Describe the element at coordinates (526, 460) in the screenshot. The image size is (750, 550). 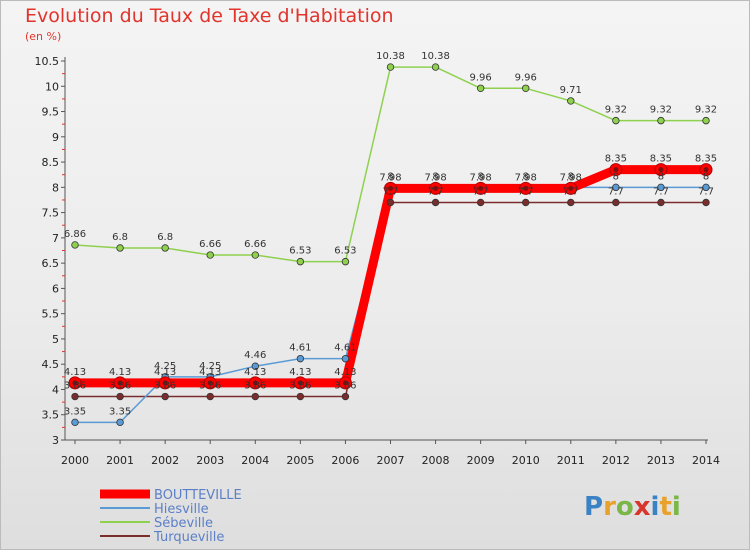
I see `x-tick-label: 2010` at that location.